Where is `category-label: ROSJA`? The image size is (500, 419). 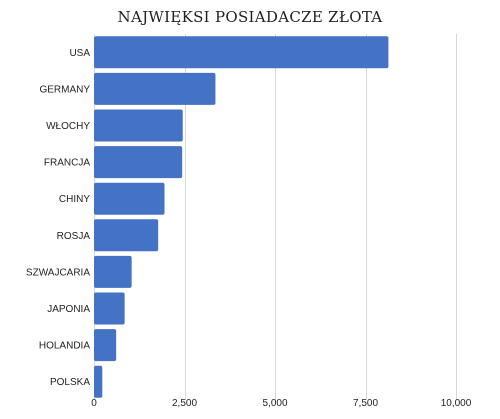 category-label: ROSJA is located at coordinates (74, 236).